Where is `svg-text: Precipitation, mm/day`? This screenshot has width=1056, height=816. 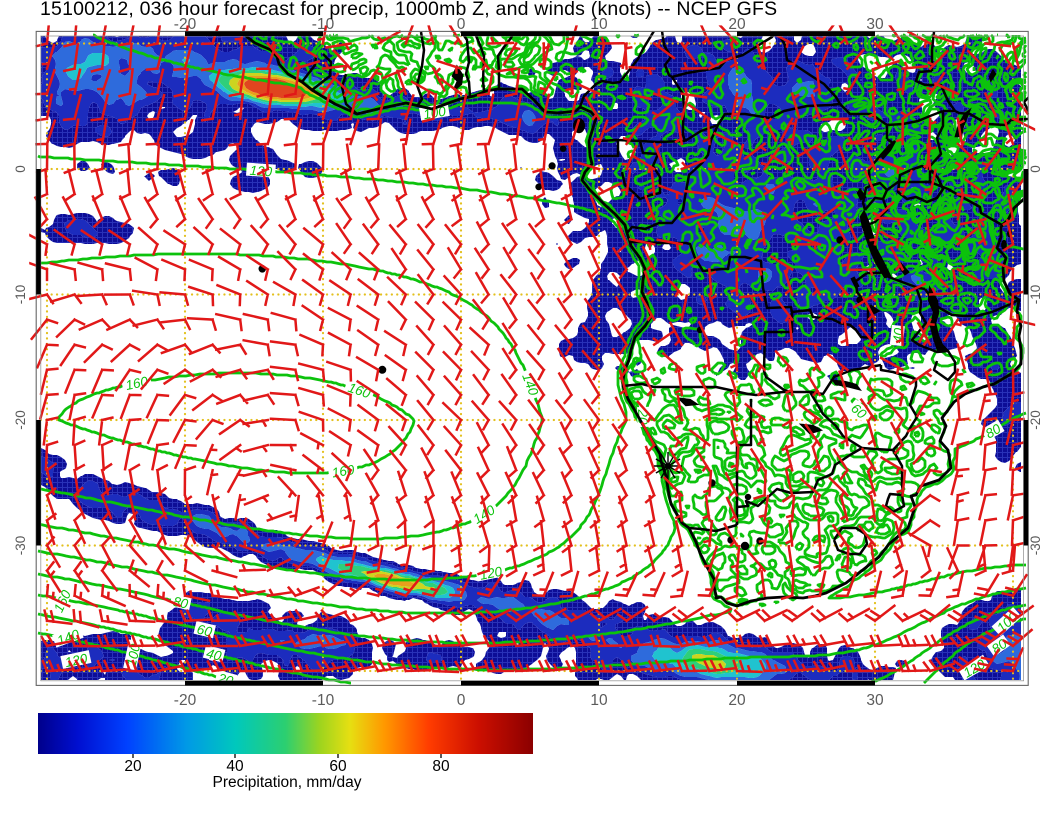 svg-text: Precipitation, mm/day is located at coordinates (286, 782).